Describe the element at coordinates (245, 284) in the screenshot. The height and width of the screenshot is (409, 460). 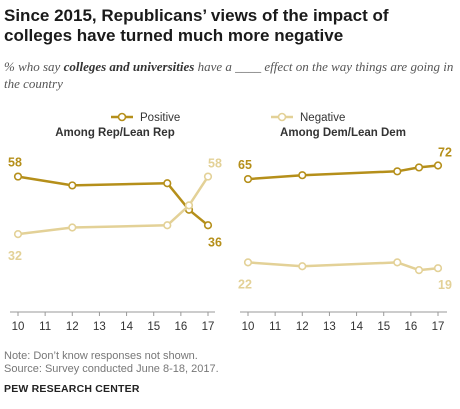
I see `start-label-dem-negative: 22` at that location.